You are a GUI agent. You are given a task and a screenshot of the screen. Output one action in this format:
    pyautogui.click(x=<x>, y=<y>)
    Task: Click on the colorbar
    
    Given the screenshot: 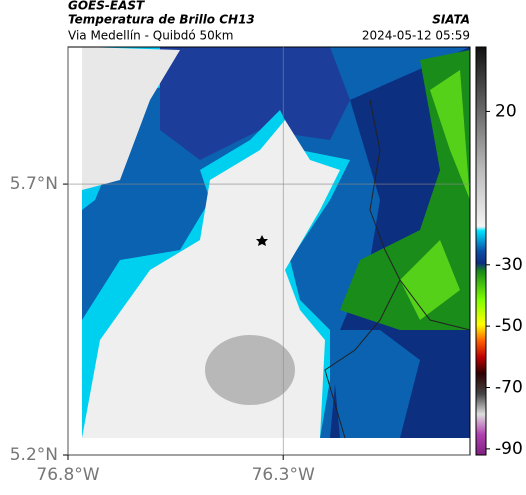 What is the action you would take?
    pyautogui.click(x=481, y=251)
    